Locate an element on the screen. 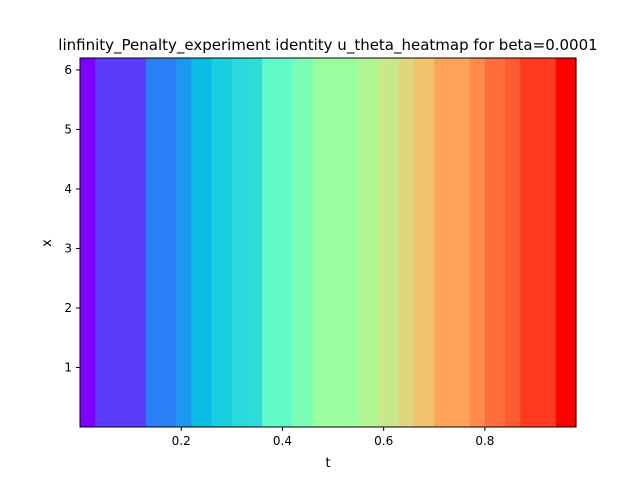 The width and height of the screenshot is (640, 480). y-tick-label: 3 is located at coordinates (68, 248).